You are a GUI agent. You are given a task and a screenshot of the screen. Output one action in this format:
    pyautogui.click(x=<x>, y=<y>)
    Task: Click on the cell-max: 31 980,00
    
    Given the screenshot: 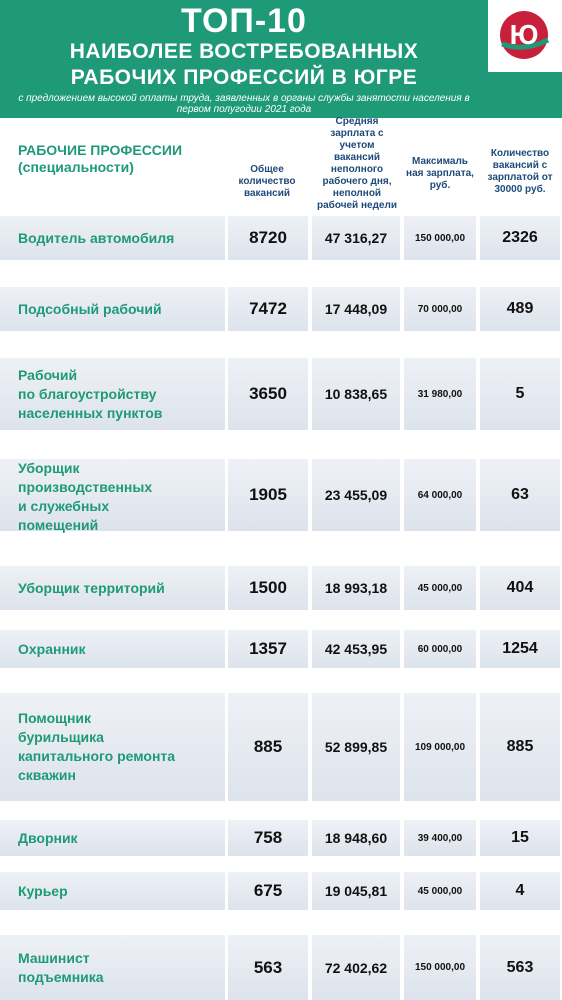 What is the action you would take?
    pyautogui.click(x=440, y=394)
    